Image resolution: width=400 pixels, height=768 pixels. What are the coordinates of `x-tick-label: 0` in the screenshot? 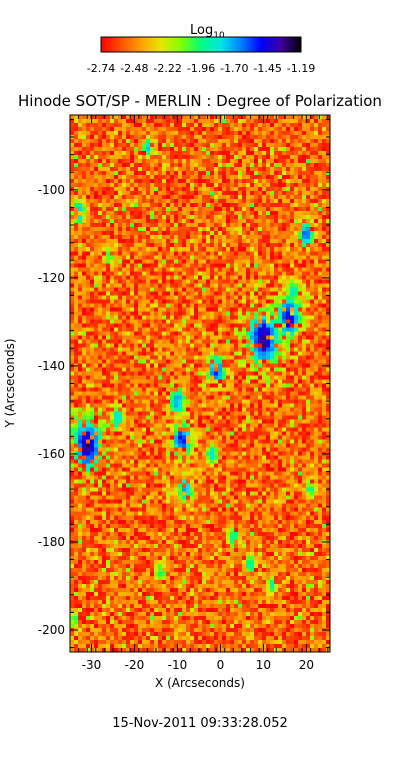 It's located at (221, 665).